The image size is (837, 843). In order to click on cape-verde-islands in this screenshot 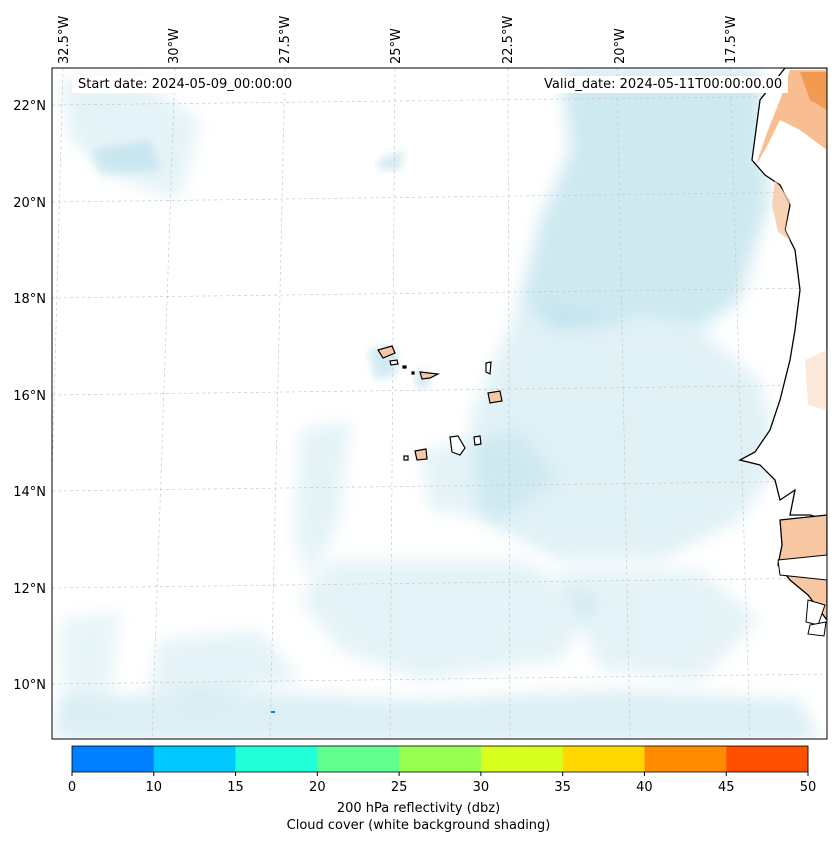, I will do `click(440, 403)`.